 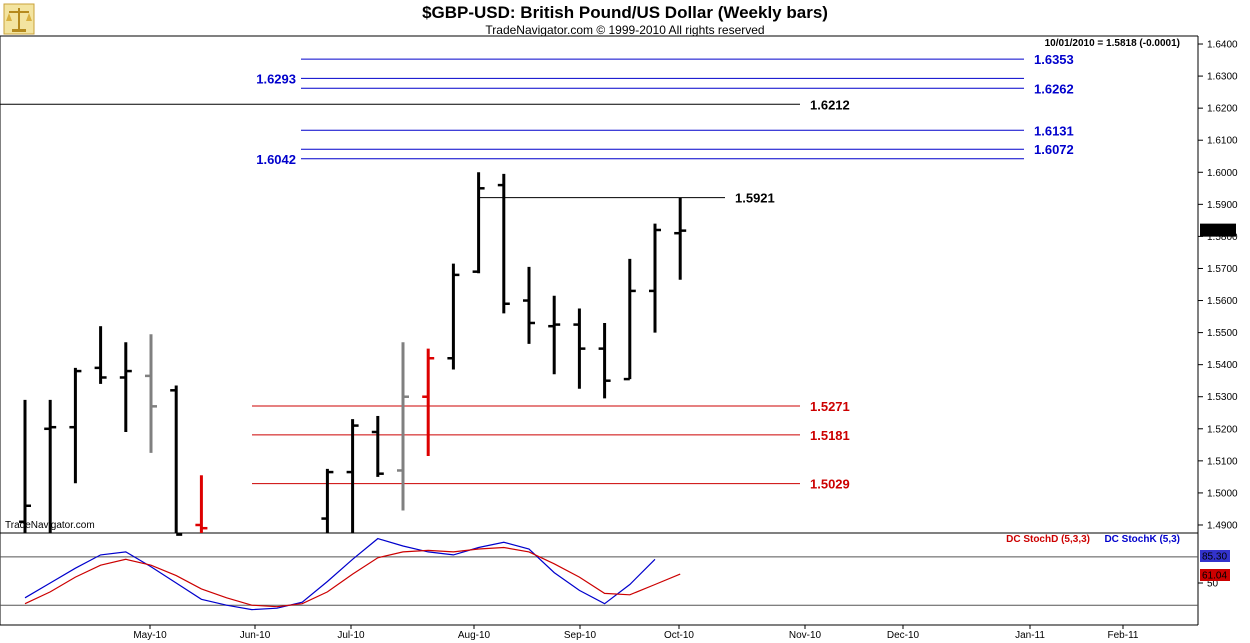 What do you see at coordinates (1048, 539) in the screenshot?
I see `legend-stoch-d: DC StochD (5,3,3)` at bounding box center [1048, 539].